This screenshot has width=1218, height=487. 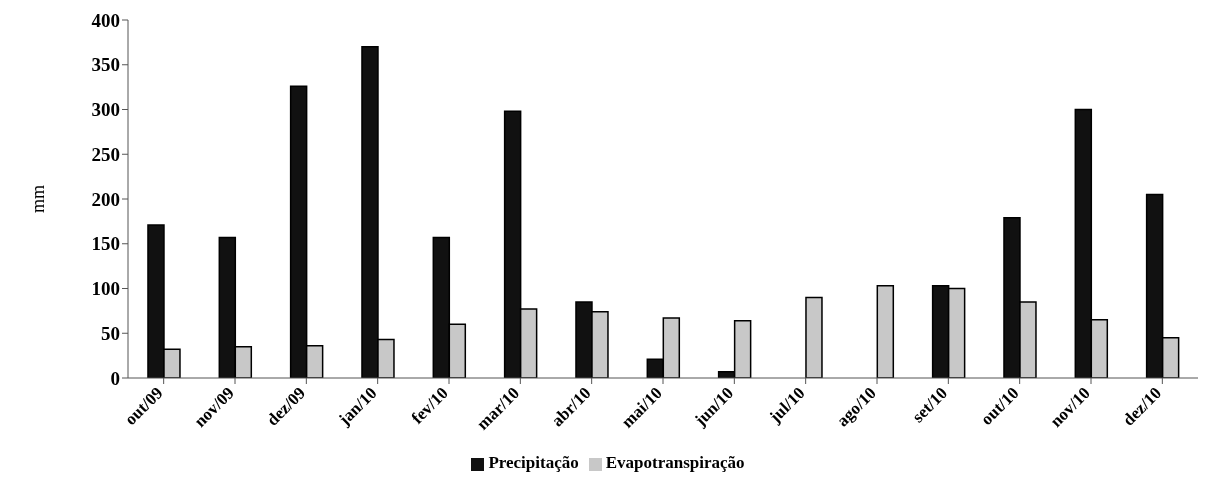 What do you see at coordinates (110, 333) in the screenshot?
I see `y-tick-label: 50` at bounding box center [110, 333].